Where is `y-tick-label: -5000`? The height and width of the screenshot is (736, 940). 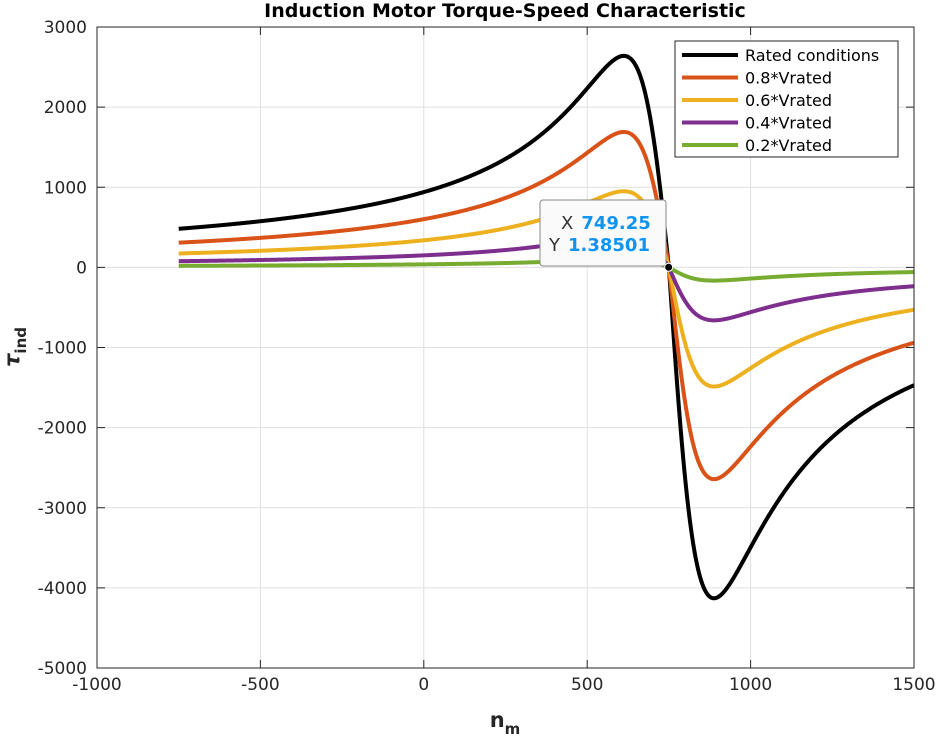 y-tick-label: -5000 is located at coordinates (62, 669).